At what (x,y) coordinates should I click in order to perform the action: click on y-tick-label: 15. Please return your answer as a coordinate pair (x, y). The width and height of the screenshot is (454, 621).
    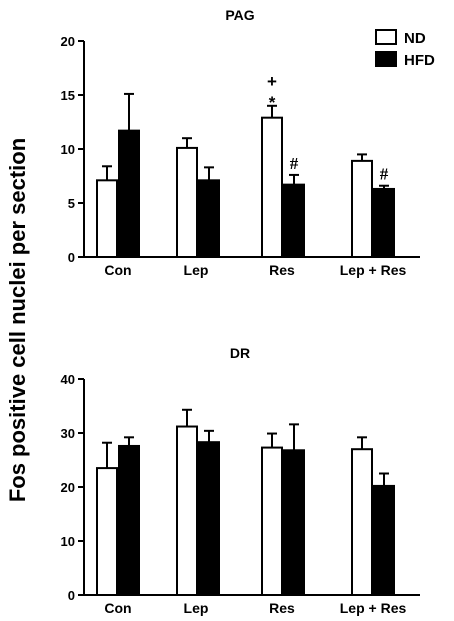
    Looking at the image, I should click on (68, 95).